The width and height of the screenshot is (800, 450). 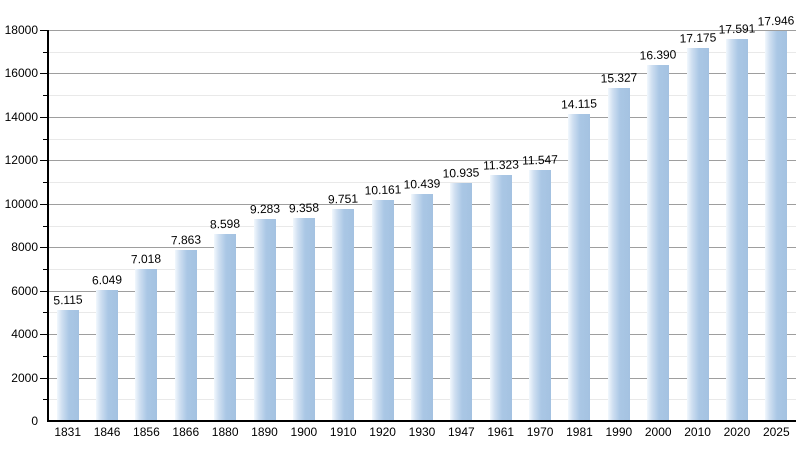 What do you see at coordinates (146, 259) in the screenshot?
I see `bar-value-label: 7.018` at bounding box center [146, 259].